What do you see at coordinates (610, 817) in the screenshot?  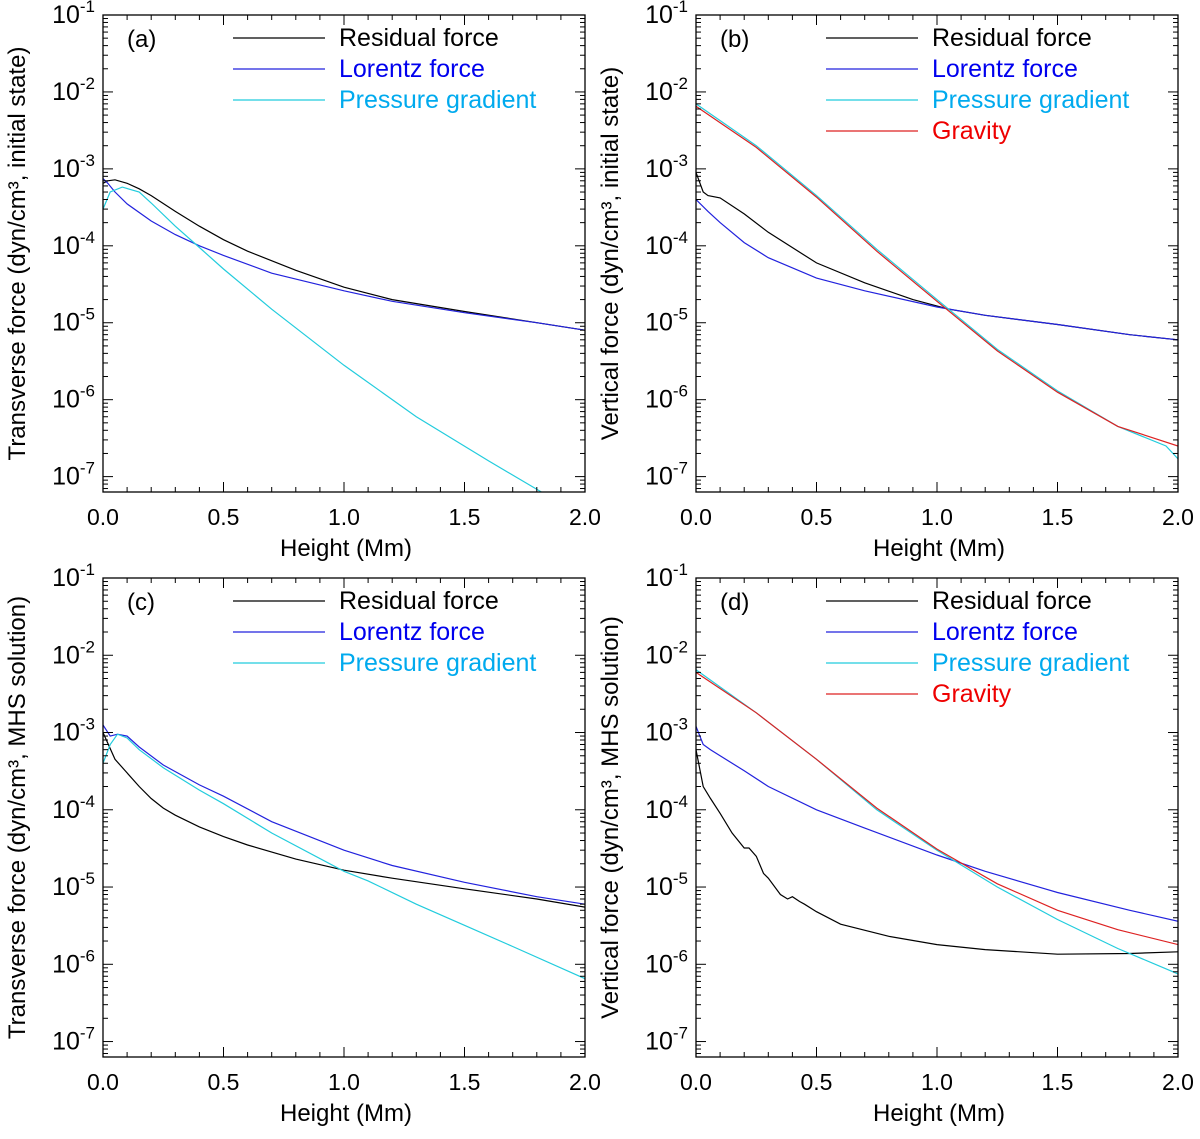 I see `y-axis-label: Vertical force (dyn/cm³, MHS solution)` at bounding box center [610, 817].